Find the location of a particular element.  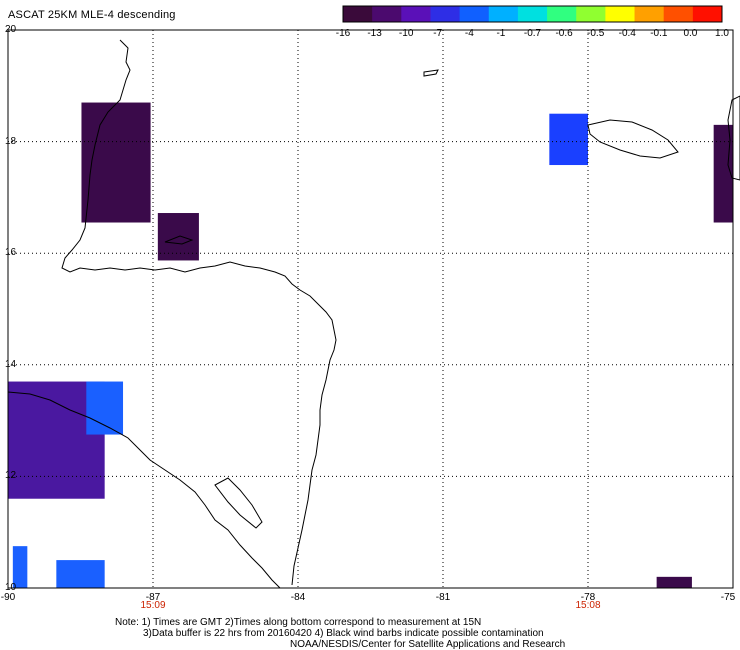

colorbar-tick-label: -0.1 is located at coordinates (659, 33).